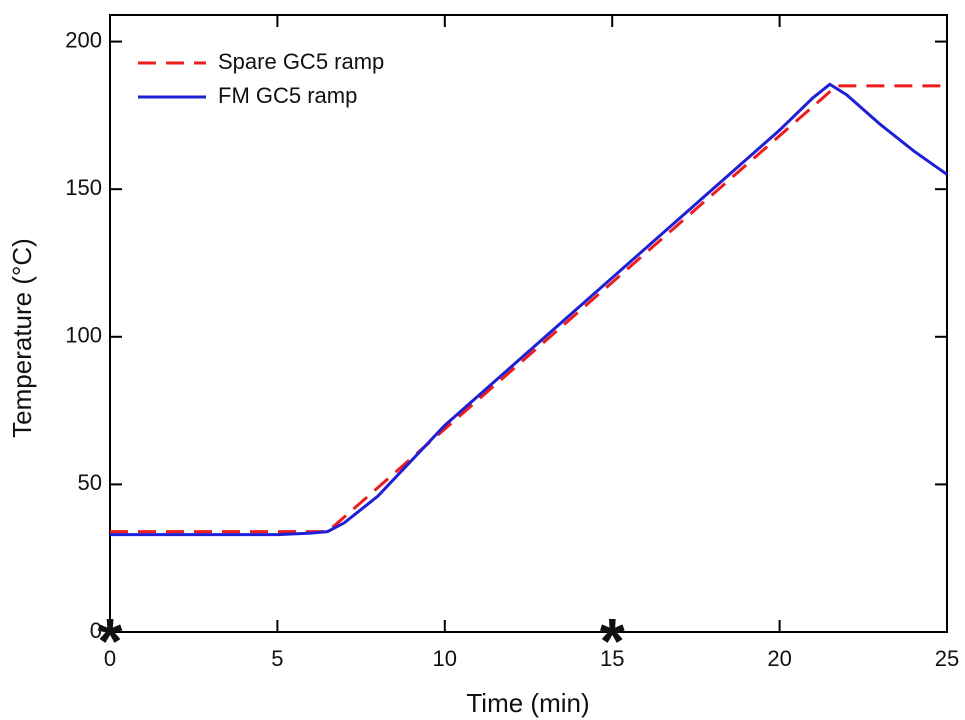 This screenshot has width=965, height=720. What do you see at coordinates (83, 187) in the screenshot?
I see `y-tick-label: 150` at bounding box center [83, 187].